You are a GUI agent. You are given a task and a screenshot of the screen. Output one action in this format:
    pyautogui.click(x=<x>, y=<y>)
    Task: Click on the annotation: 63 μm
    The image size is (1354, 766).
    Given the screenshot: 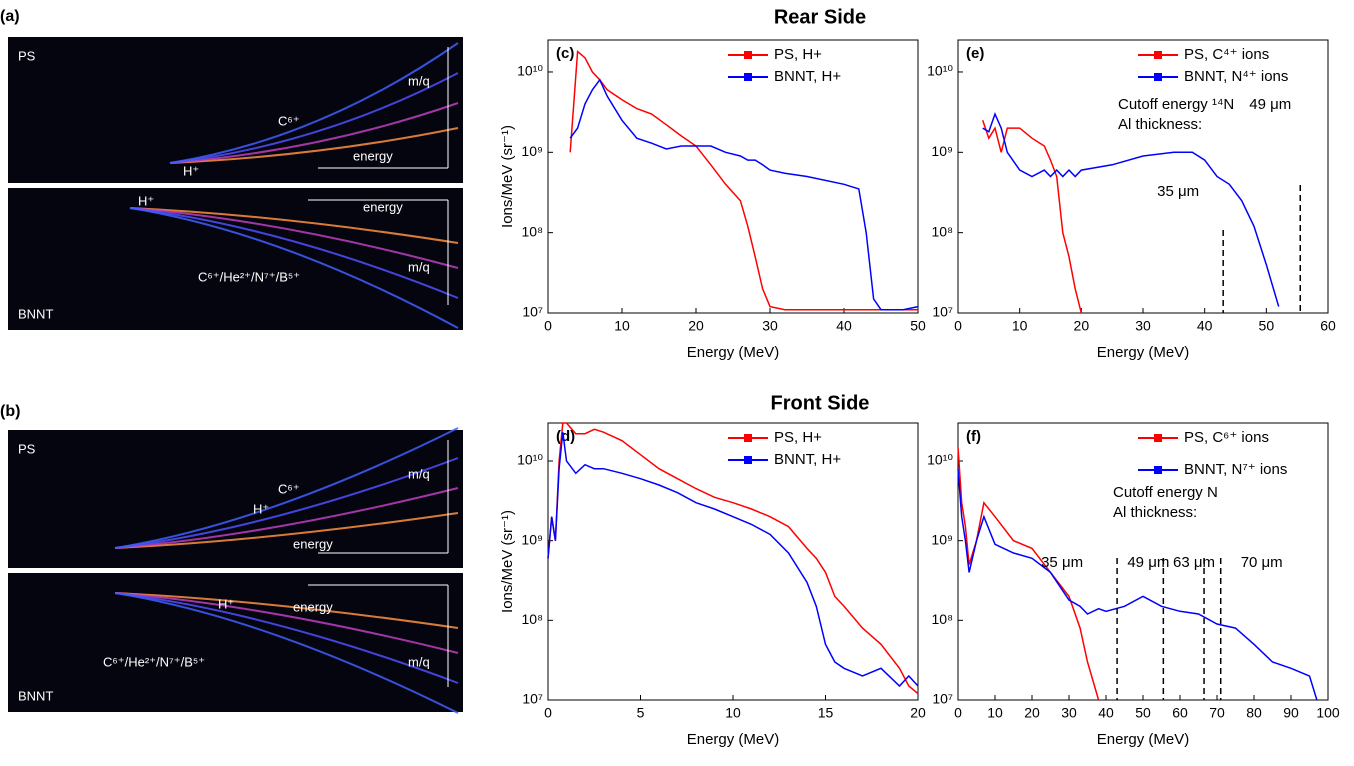 What is the action you would take?
    pyautogui.click(x=1194, y=562)
    